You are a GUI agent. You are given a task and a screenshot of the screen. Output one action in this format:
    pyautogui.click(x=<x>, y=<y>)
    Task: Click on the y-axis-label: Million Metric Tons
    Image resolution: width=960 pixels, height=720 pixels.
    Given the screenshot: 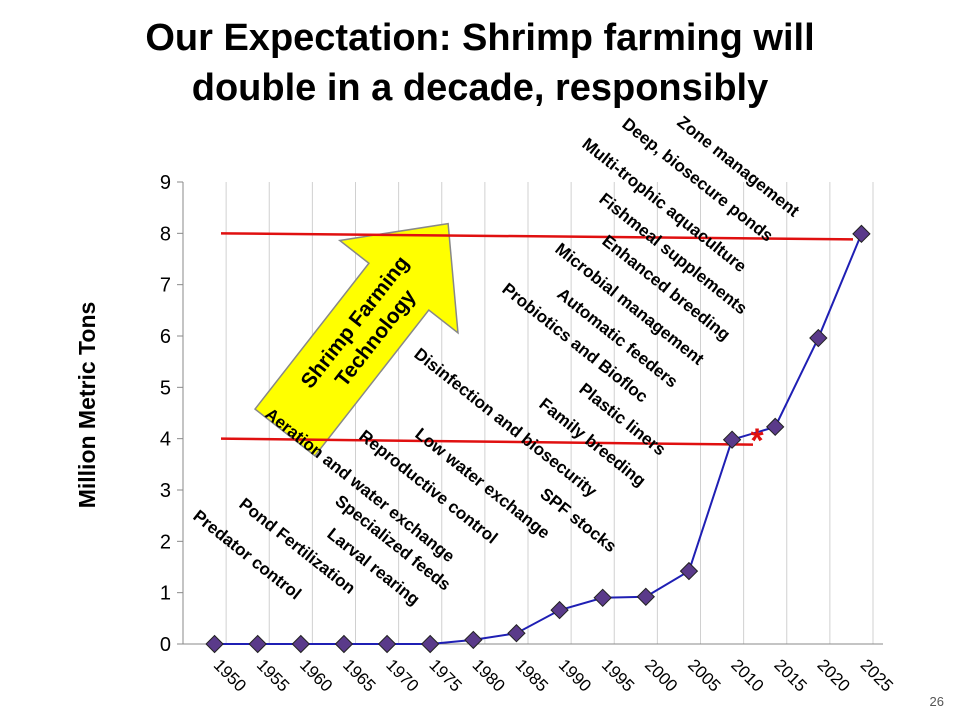 What is the action you would take?
    pyautogui.click(x=87, y=405)
    